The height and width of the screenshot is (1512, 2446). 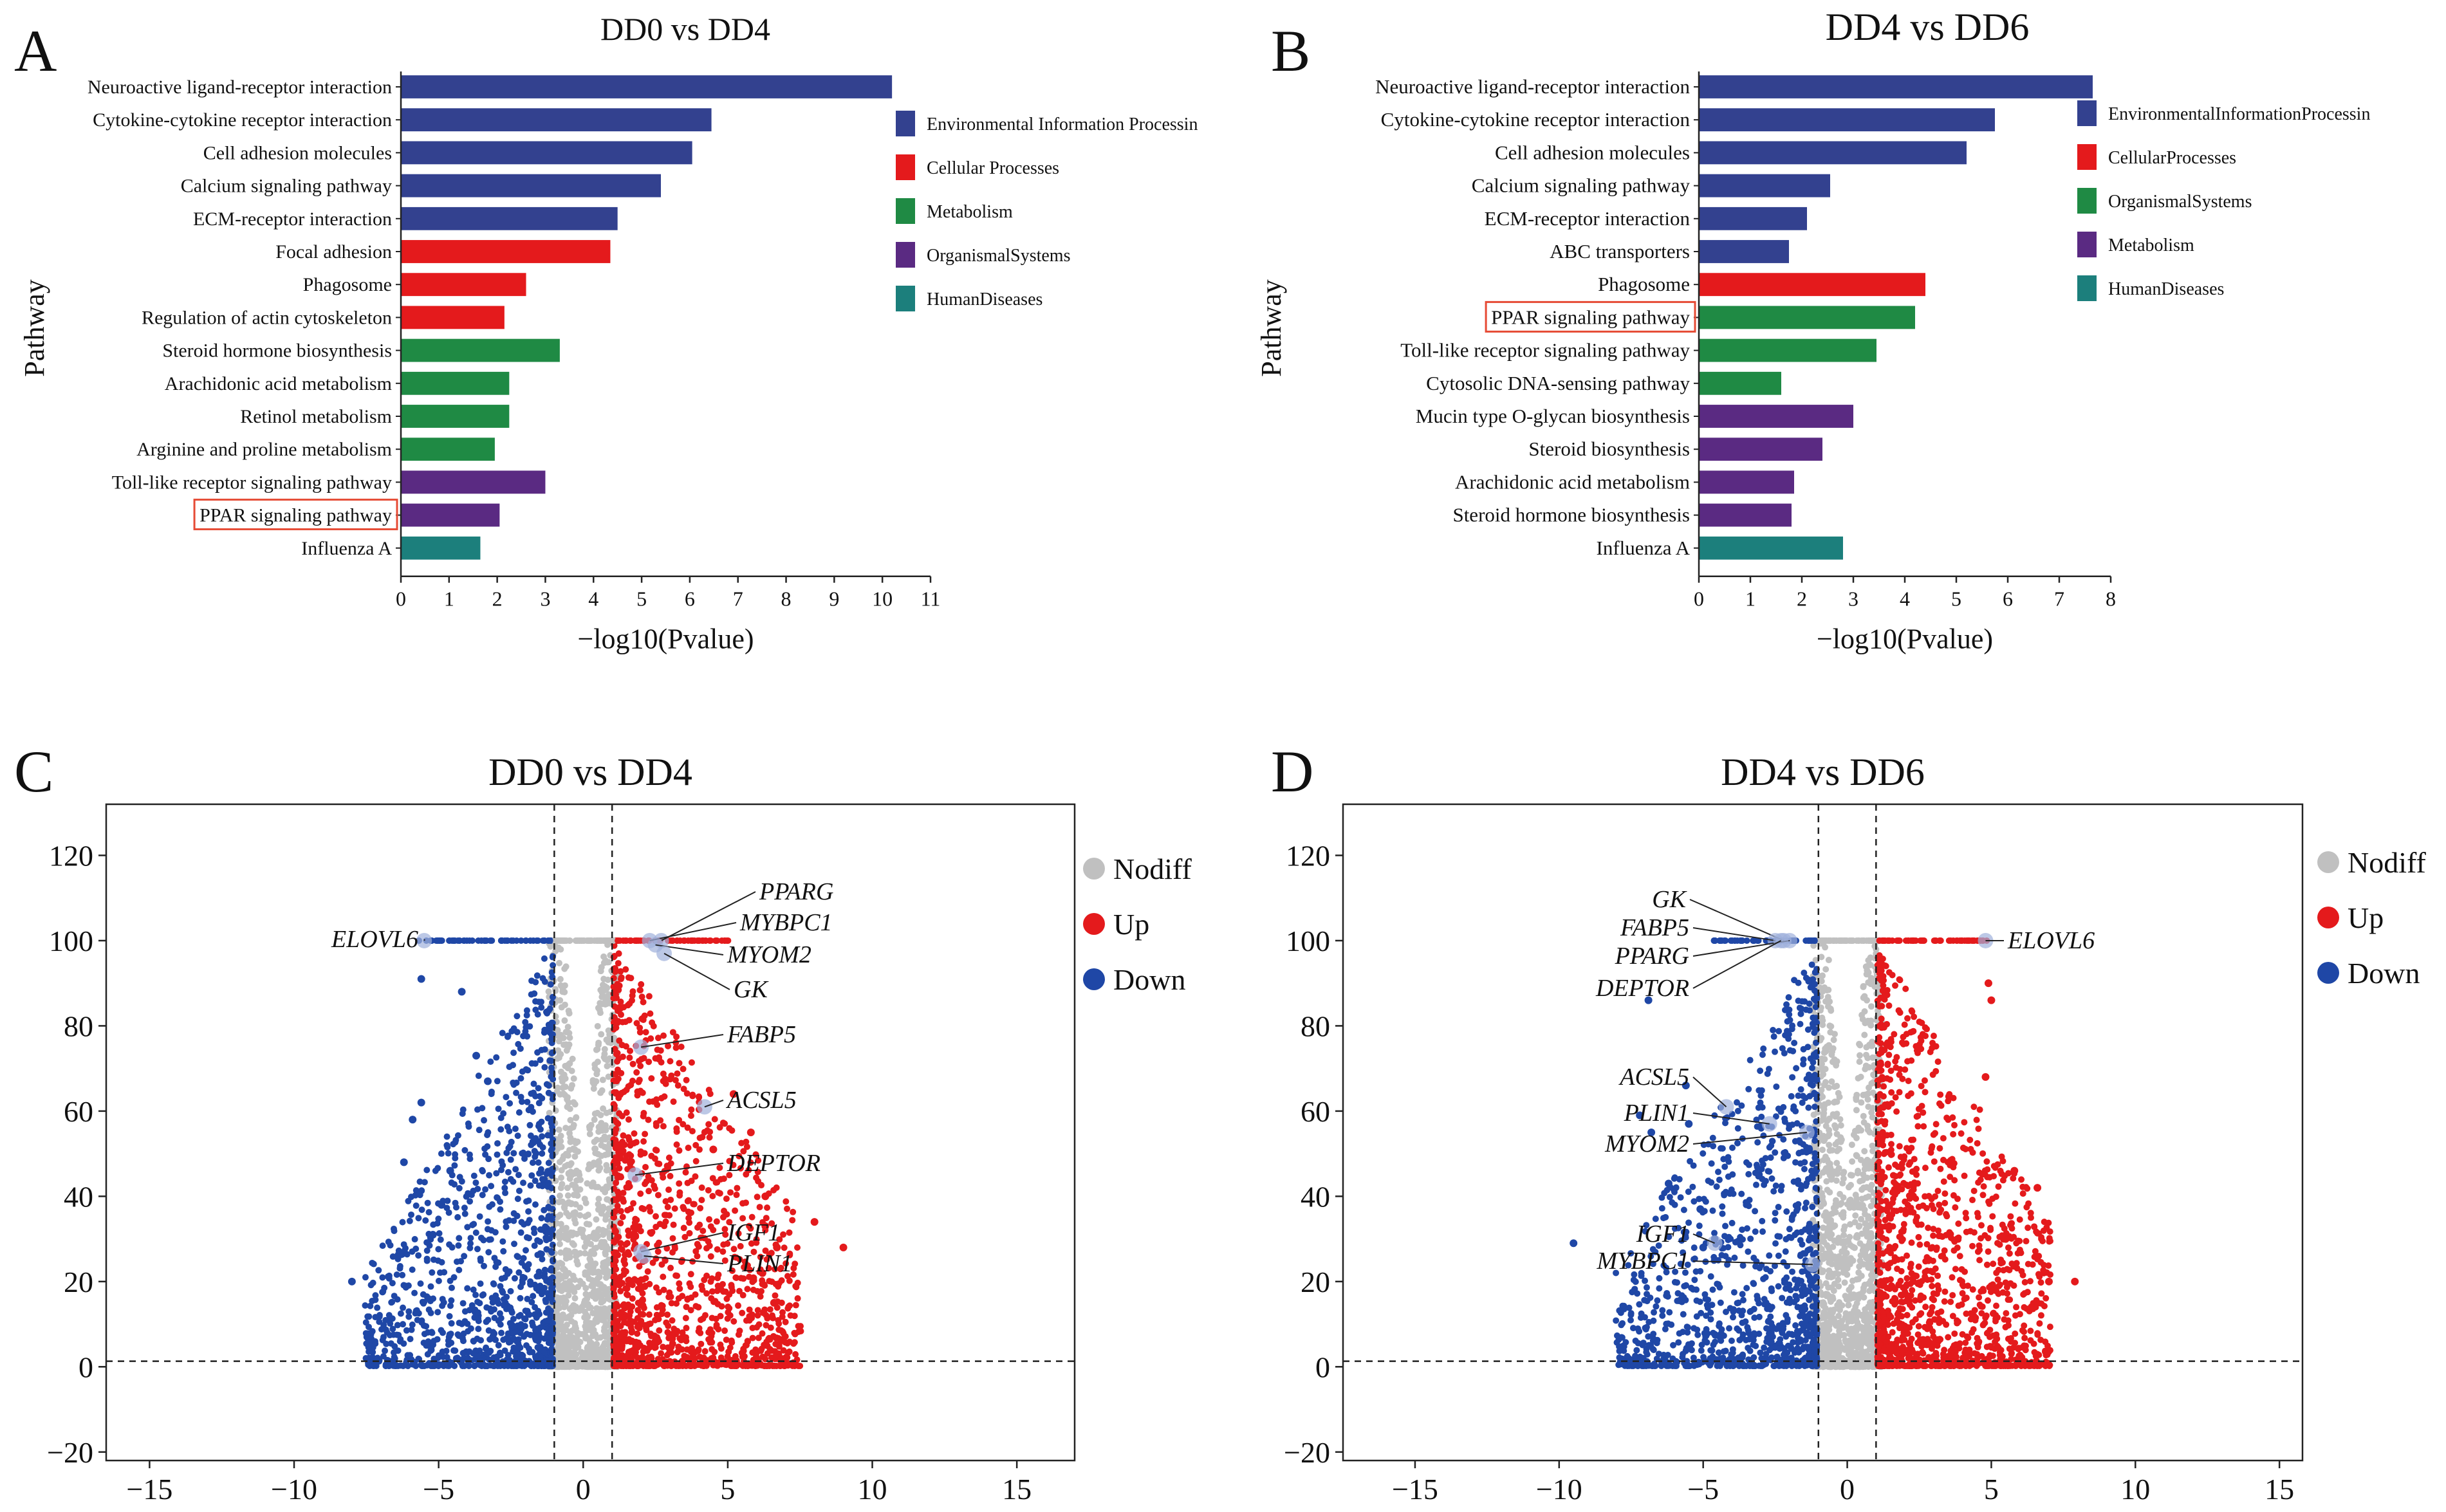 I want to click on category-label: Steroid hormone biosynthesis, so click(x=277, y=351).